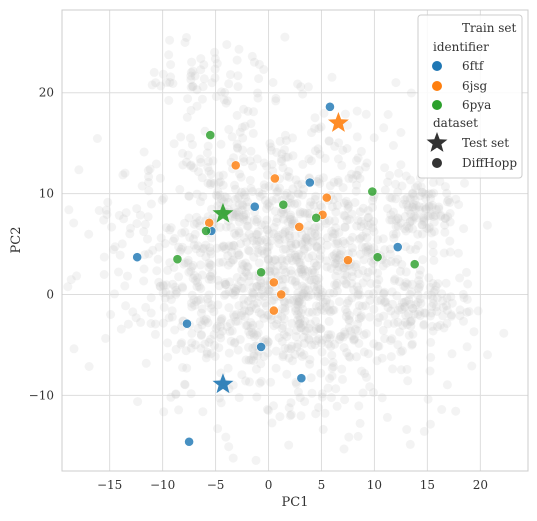  I want to click on x-axis-label: PC1, so click(295, 502).